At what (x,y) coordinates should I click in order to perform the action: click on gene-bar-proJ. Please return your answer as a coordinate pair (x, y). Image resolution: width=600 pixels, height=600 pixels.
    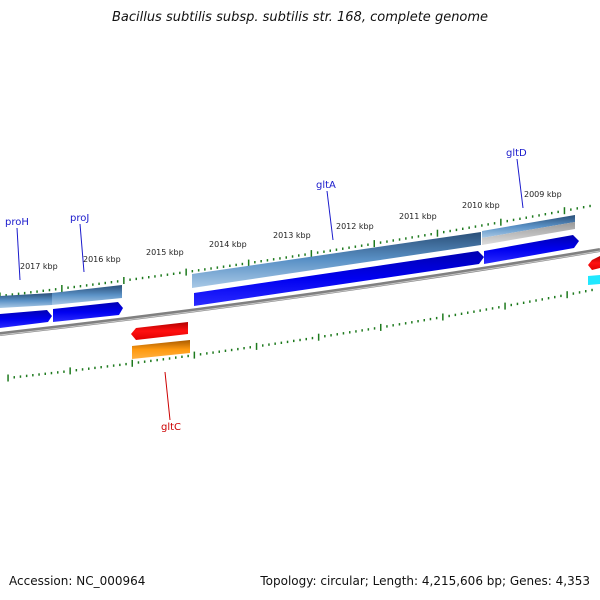
    Looking at the image, I should click on (87, 295).